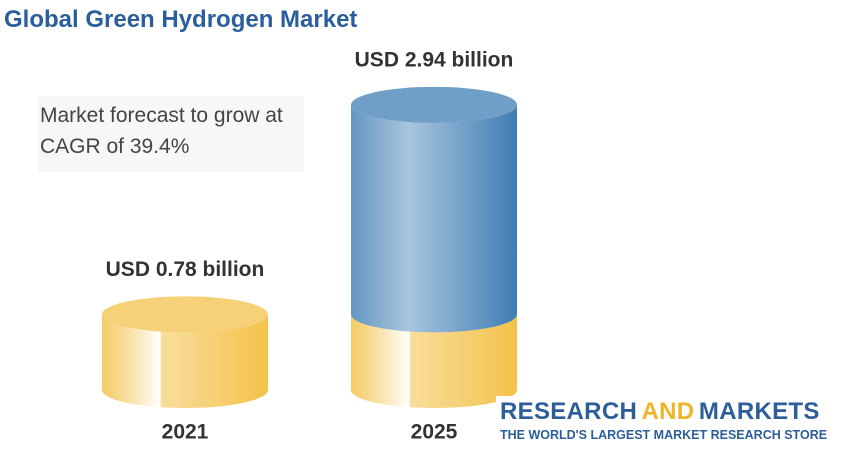  What do you see at coordinates (185, 432) in the screenshot?
I see `x-tick-label: 2021` at bounding box center [185, 432].